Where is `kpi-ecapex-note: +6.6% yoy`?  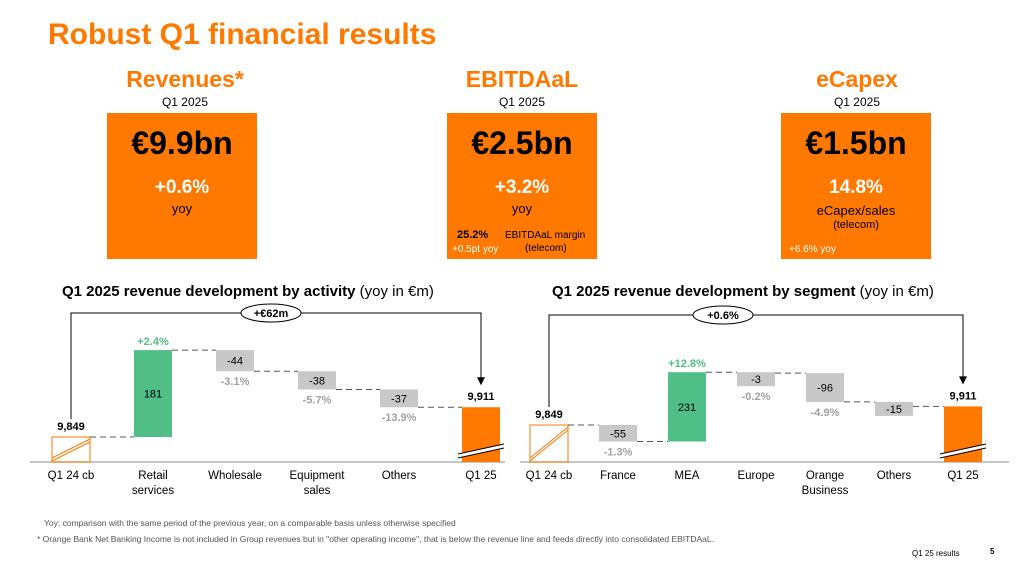
kpi-ecapex-note: +6.6% yoy is located at coordinates (812, 249).